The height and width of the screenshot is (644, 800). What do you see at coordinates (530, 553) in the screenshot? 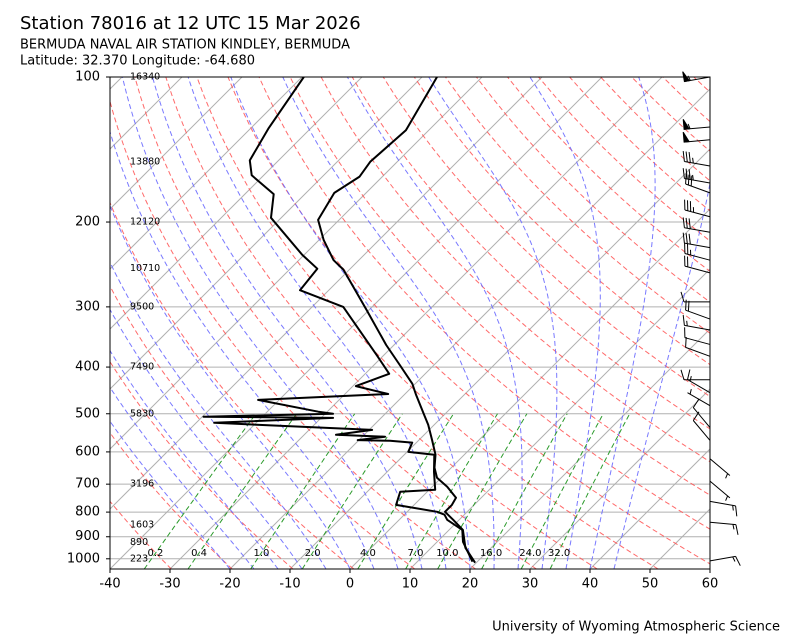
I see `mixing-ratio-label: 24.0` at bounding box center [530, 553].